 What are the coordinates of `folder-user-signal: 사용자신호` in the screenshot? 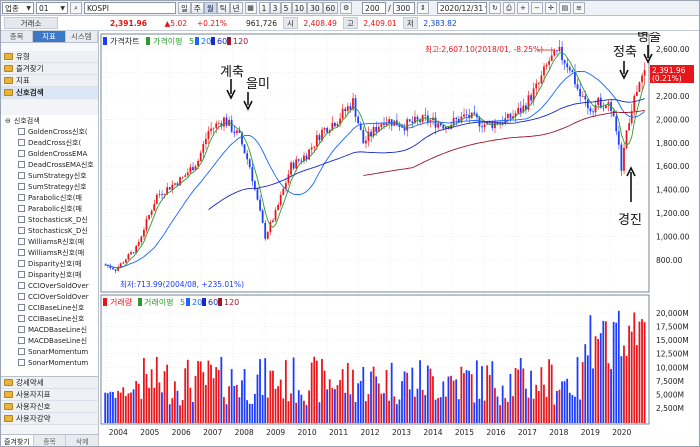 It's located at (49, 407).